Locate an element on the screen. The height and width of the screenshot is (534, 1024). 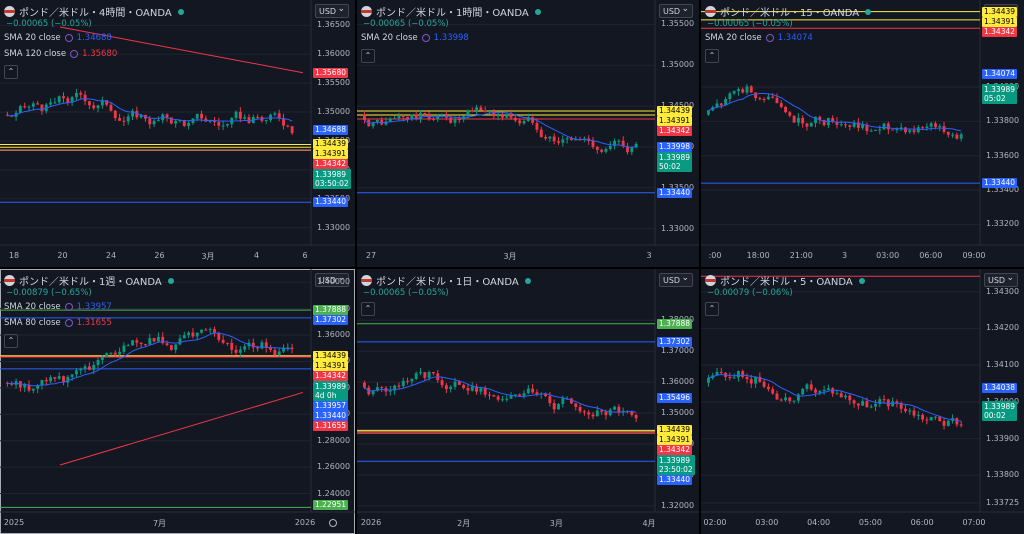
price-tag: 1.33989 00:02 is located at coordinates (1000, 410).